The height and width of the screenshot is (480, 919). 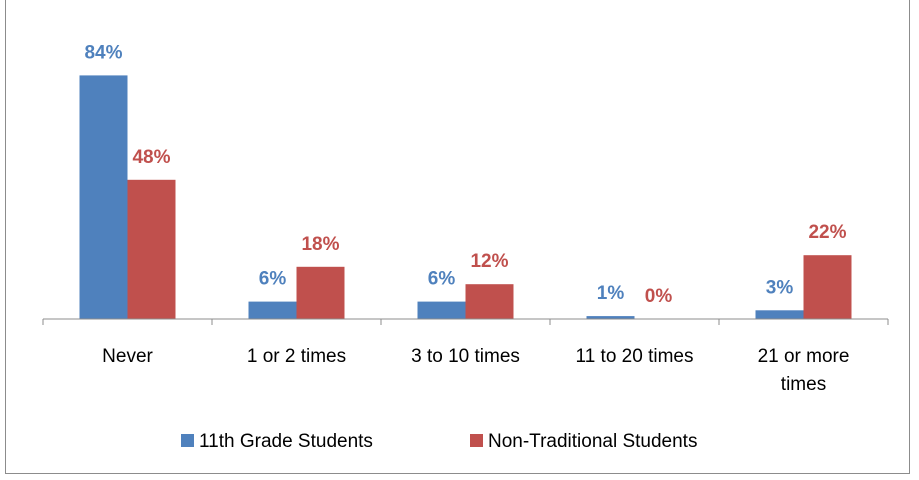 What do you see at coordinates (780, 287) in the screenshot?
I see `data-label: 3%` at bounding box center [780, 287].